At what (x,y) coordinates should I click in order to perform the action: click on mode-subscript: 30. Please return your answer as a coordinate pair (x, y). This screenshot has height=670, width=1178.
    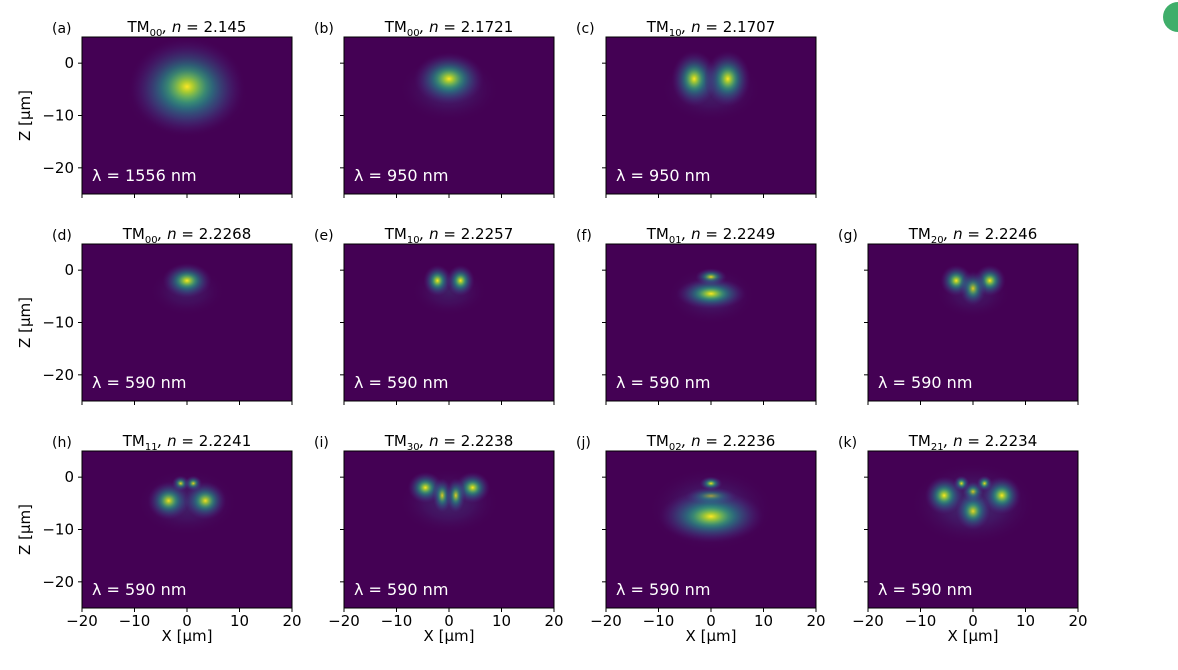
    Looking at the image, I should click on (413, 447).